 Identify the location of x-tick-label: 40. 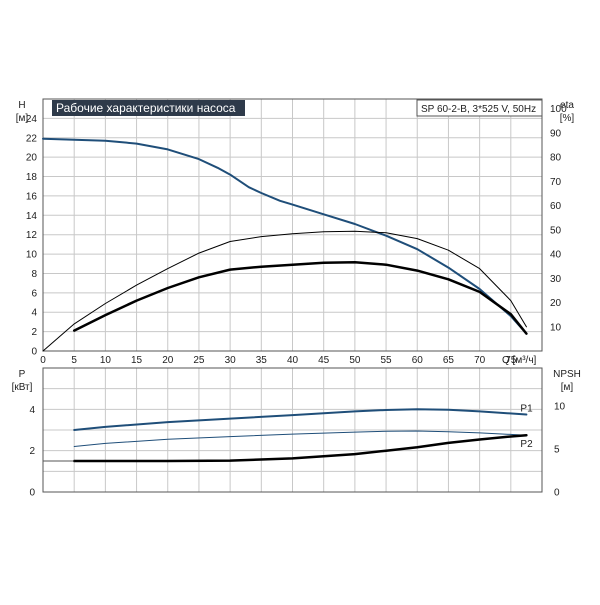
(293, 360).